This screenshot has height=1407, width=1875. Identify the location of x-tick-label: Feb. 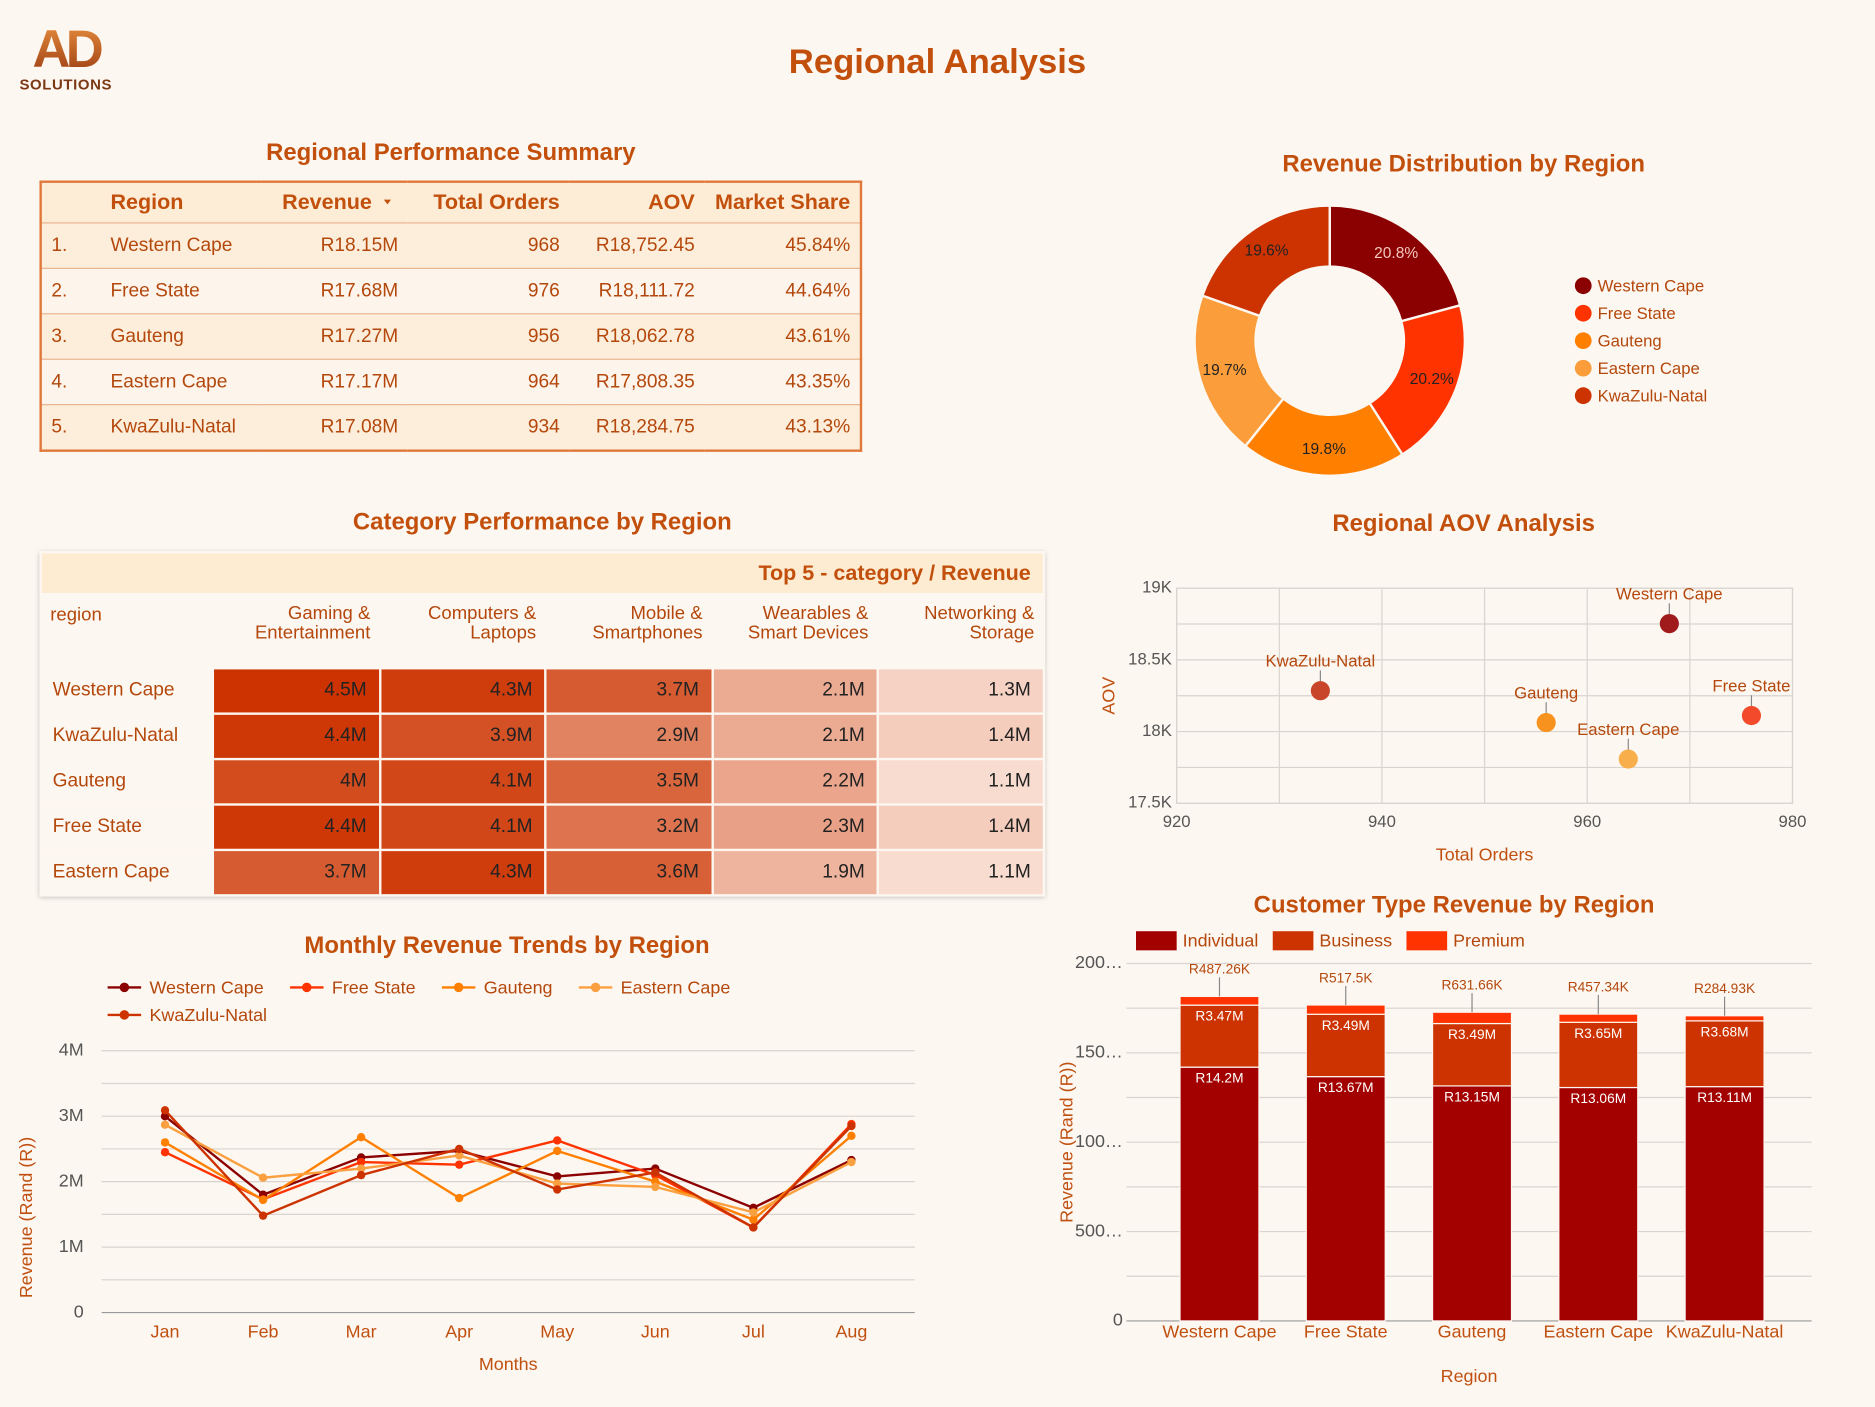
(263, 1332).